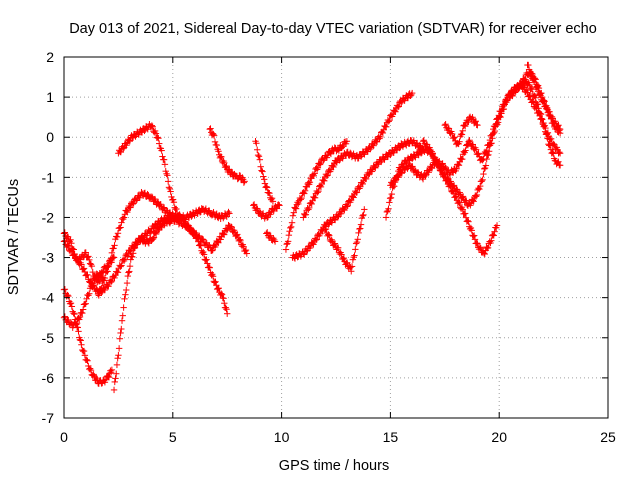 The image size is (640, 480). I want to click on series-track-h, so click(227, 155).